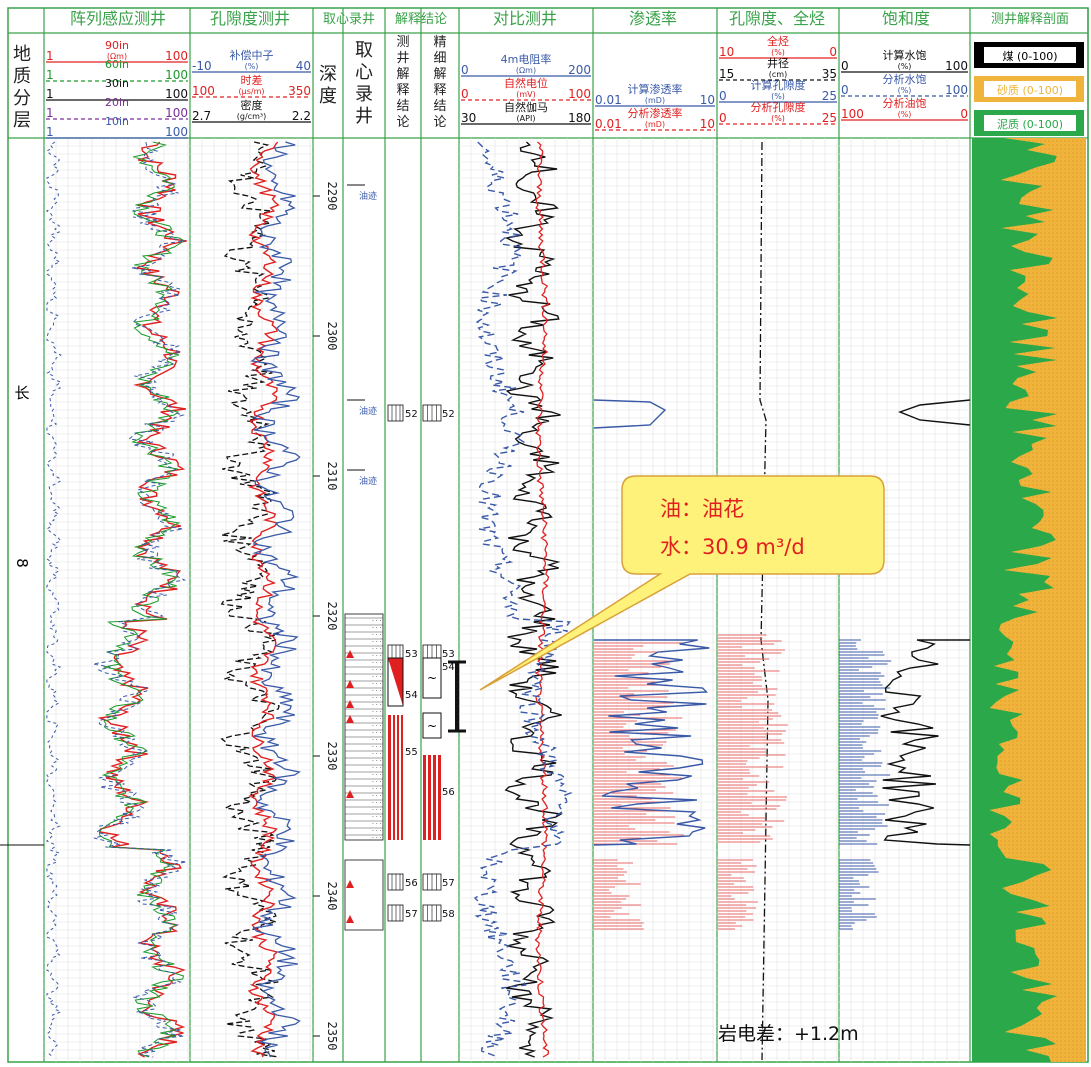  I want to click on curve-sw-calc, so click(934, 412).